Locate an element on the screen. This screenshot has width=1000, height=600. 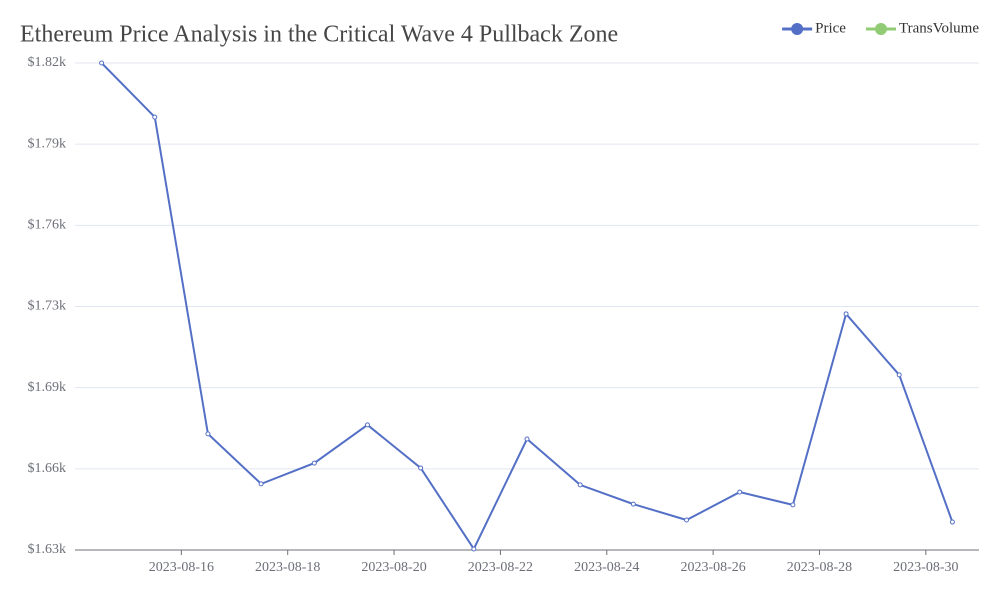
x-tick-label: 2023-08-30 is located at coordinates (925, 567).